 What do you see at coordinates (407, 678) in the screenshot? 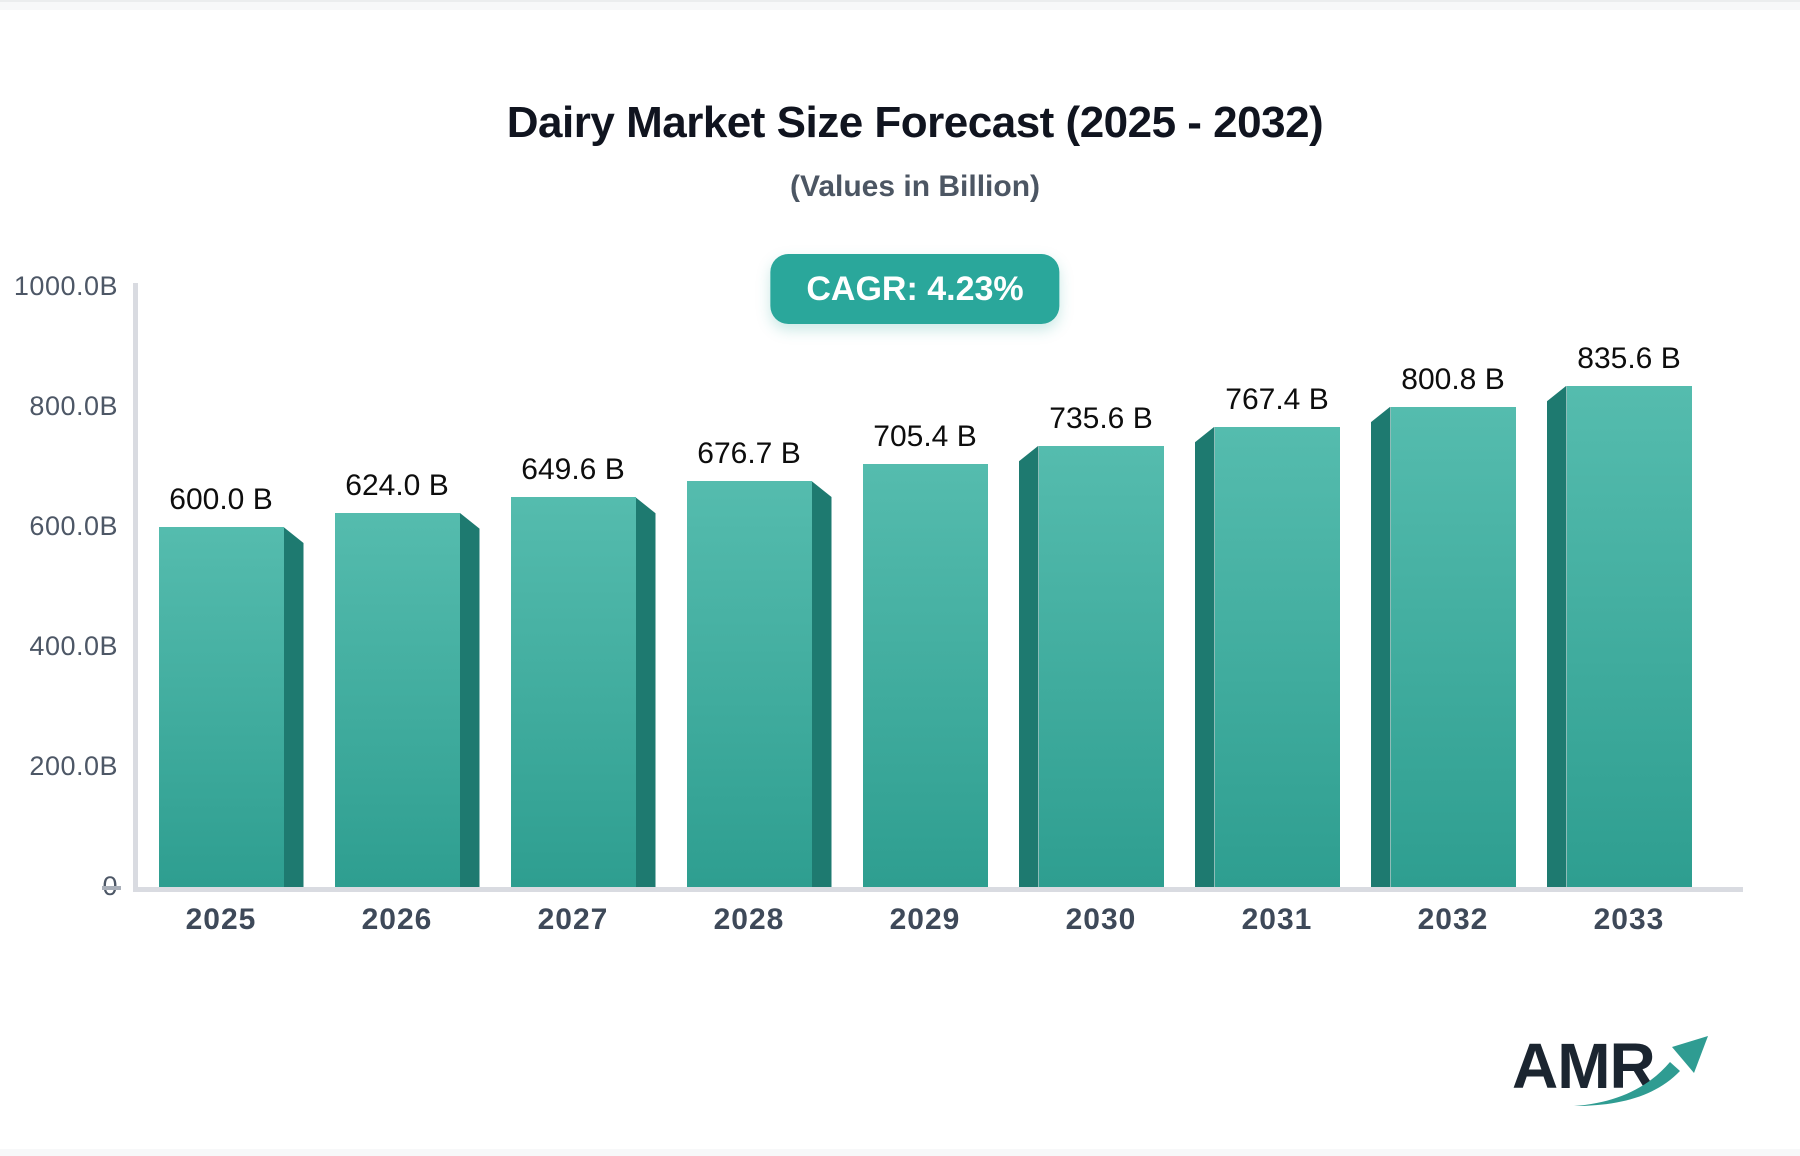
I see `bar-2026: 624.0 B` at bounding box center [407, 678].